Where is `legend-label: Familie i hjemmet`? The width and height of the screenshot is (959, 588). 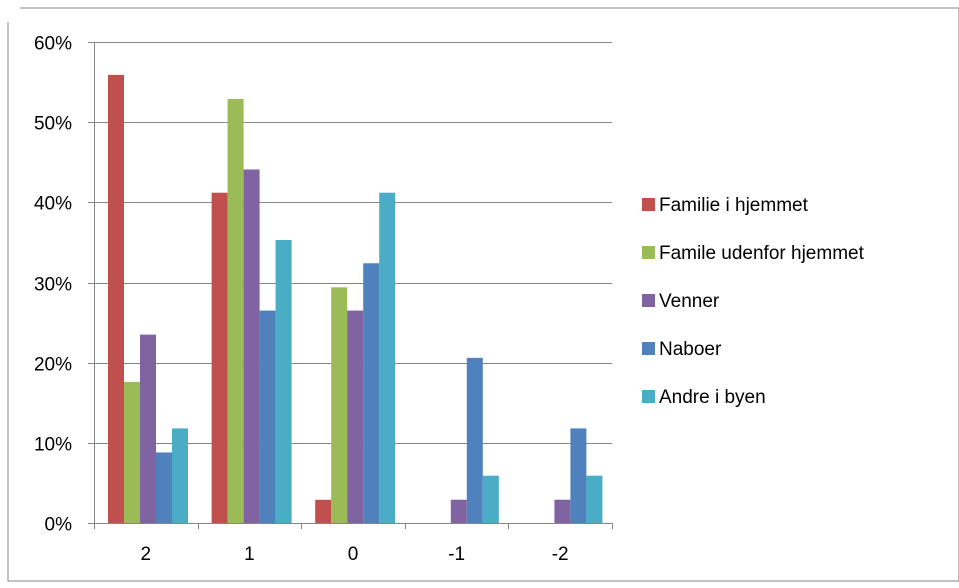
legend-label: Familie i hjemmet is located at coordinates (734, 205).